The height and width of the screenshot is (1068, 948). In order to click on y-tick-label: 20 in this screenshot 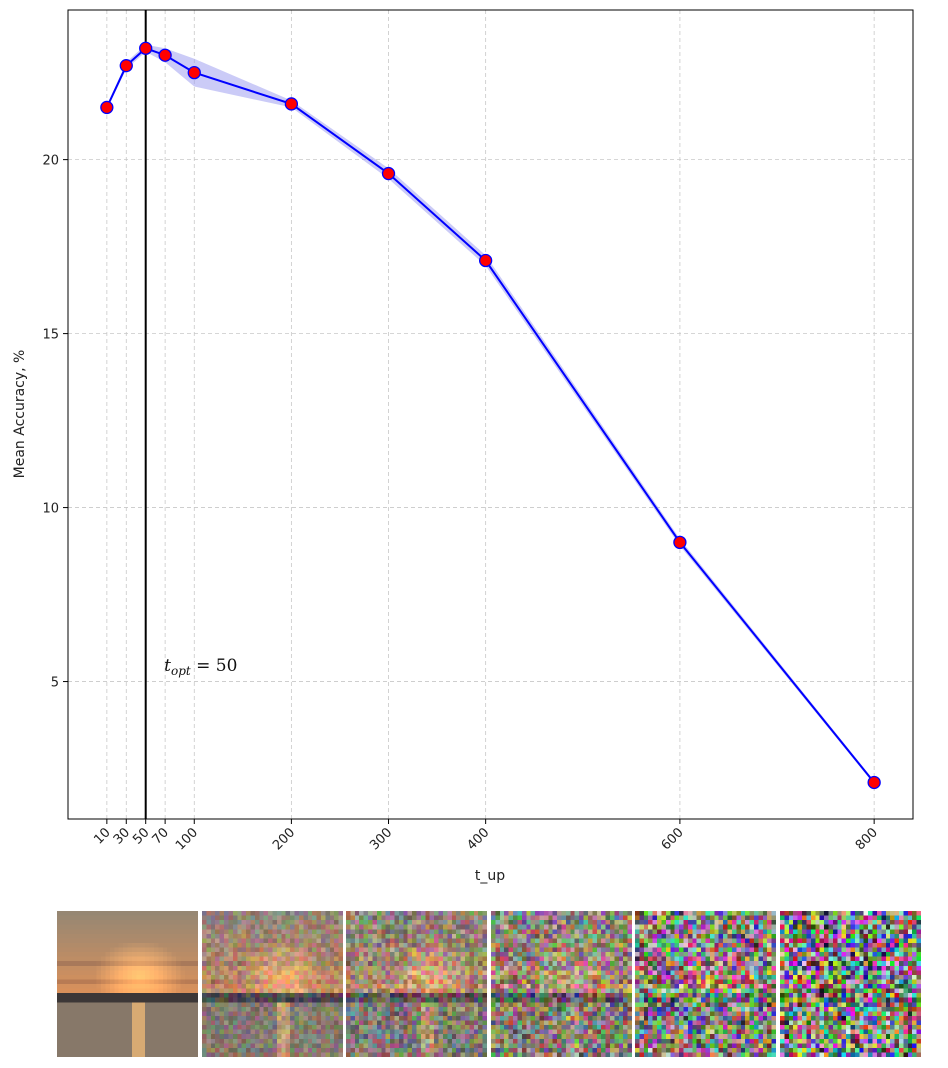, I will do `click(50, 161)`.